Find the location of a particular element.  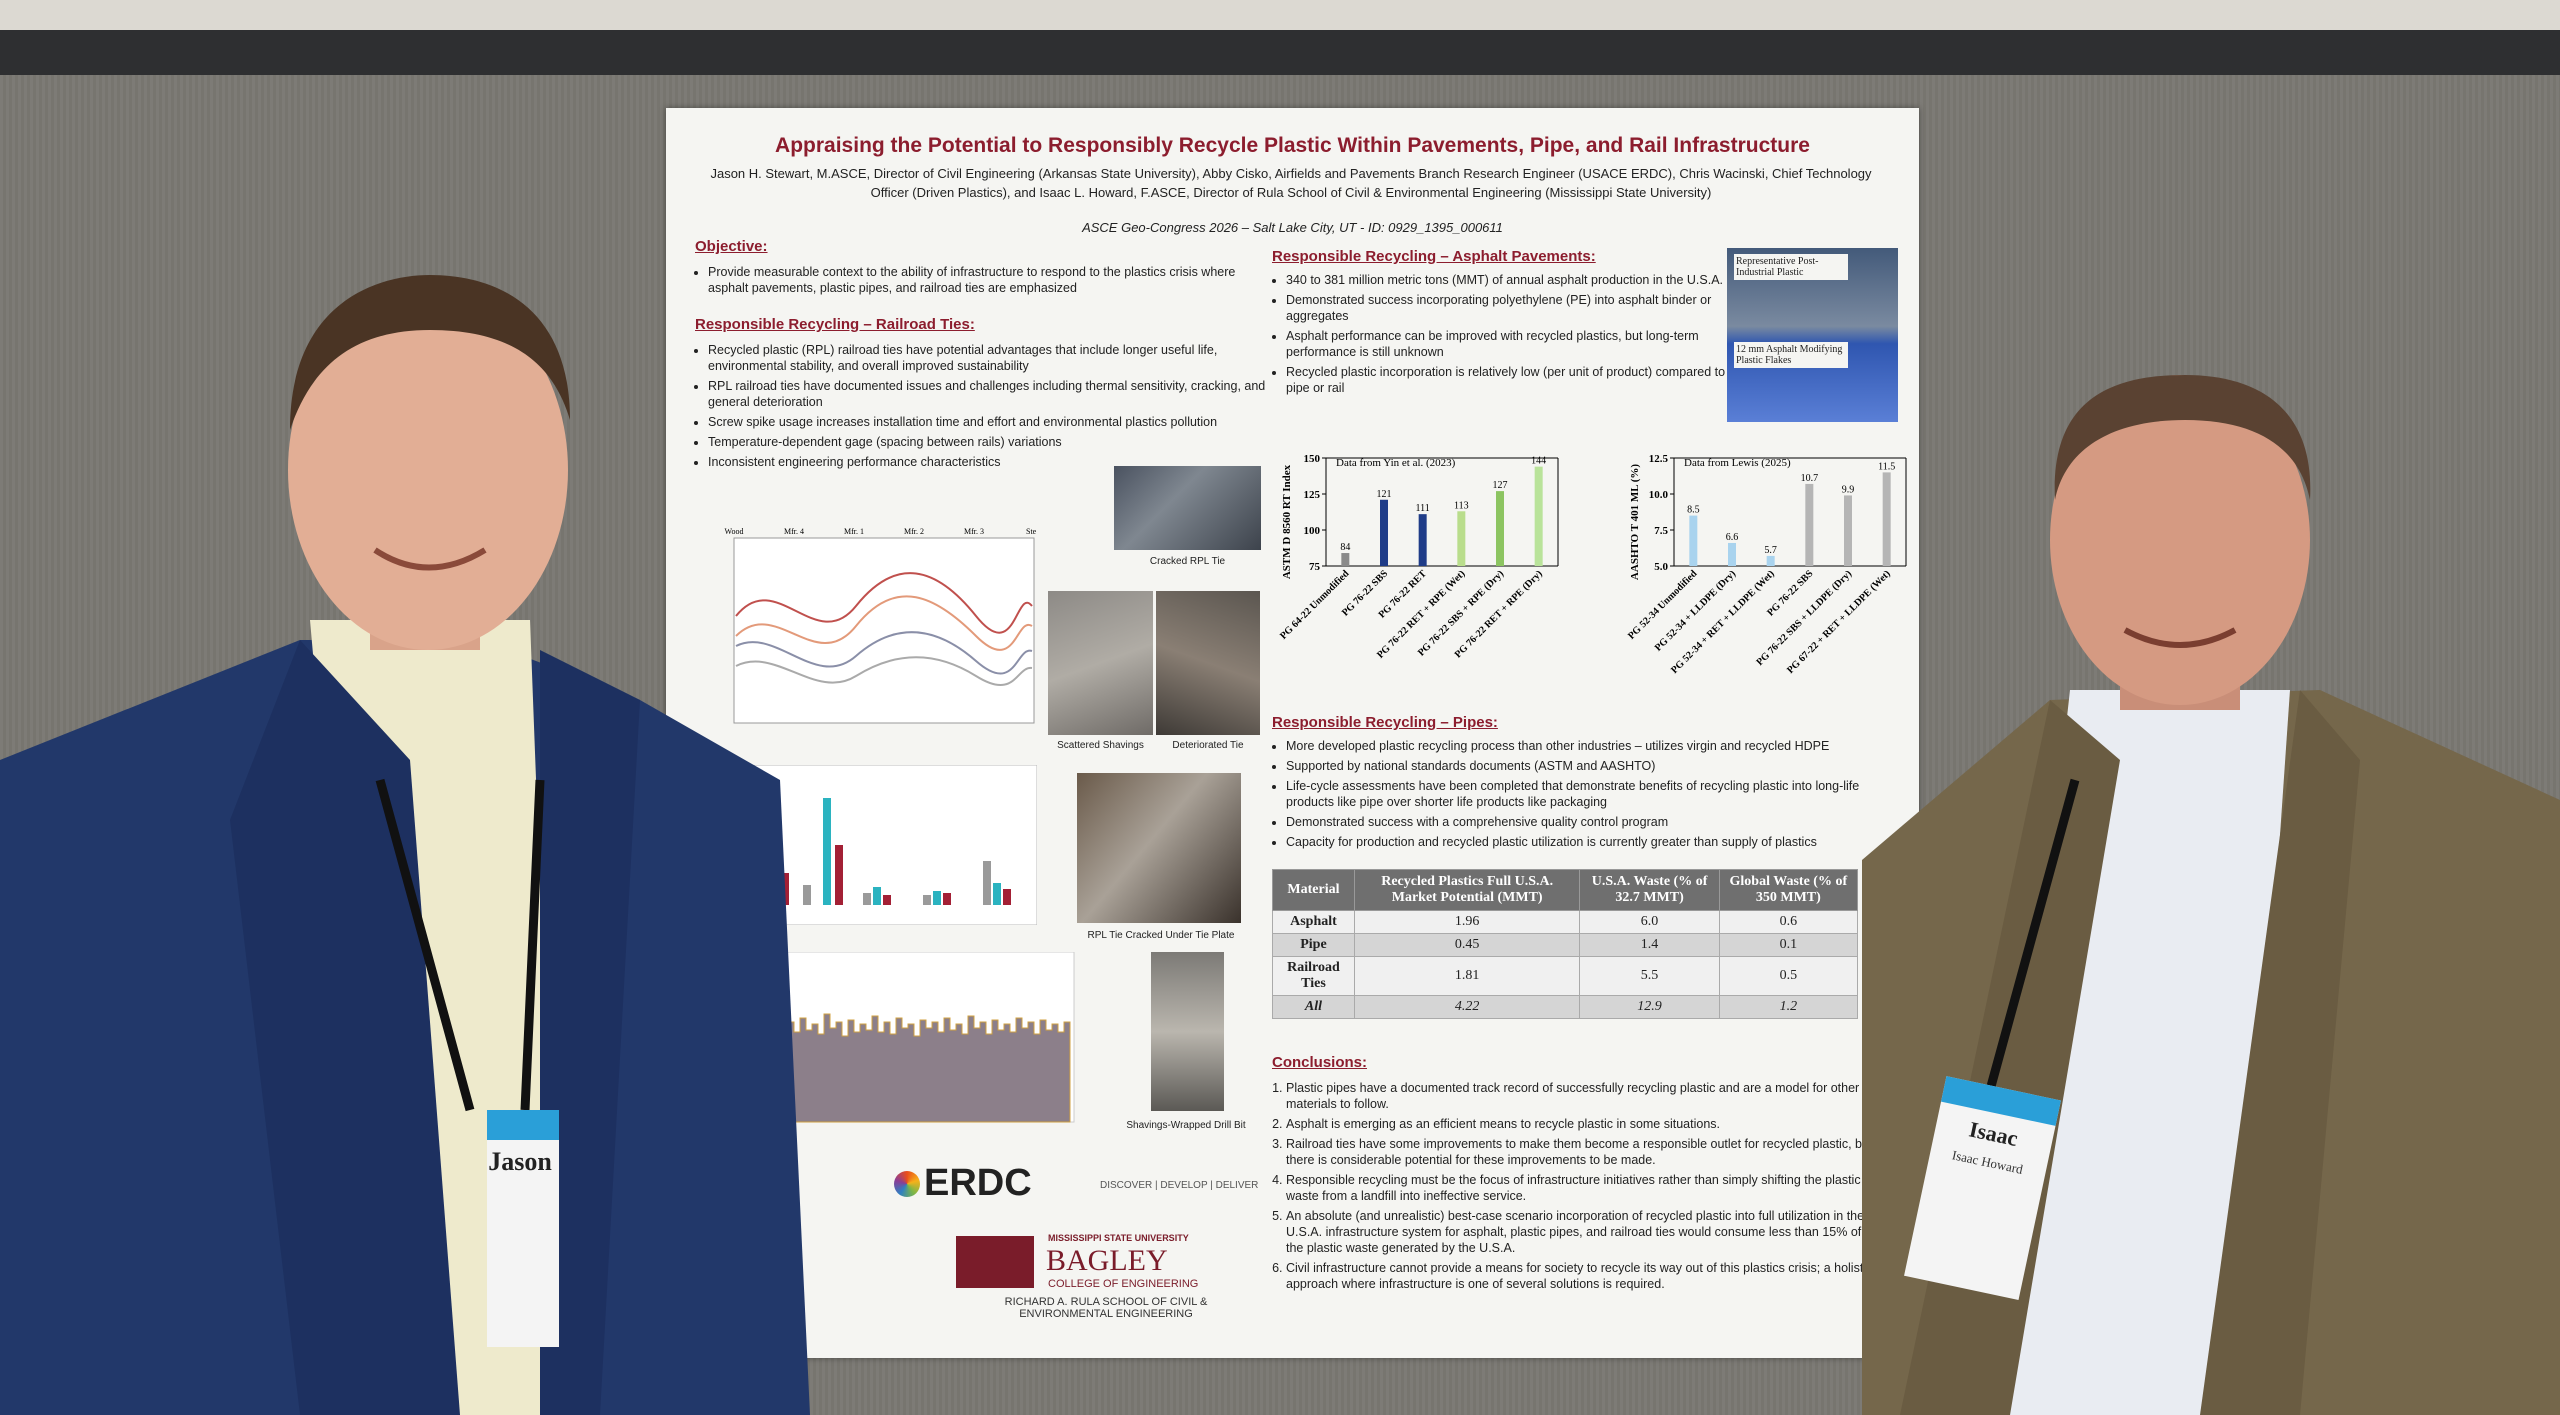

curve is located at coordinates (884, 603).